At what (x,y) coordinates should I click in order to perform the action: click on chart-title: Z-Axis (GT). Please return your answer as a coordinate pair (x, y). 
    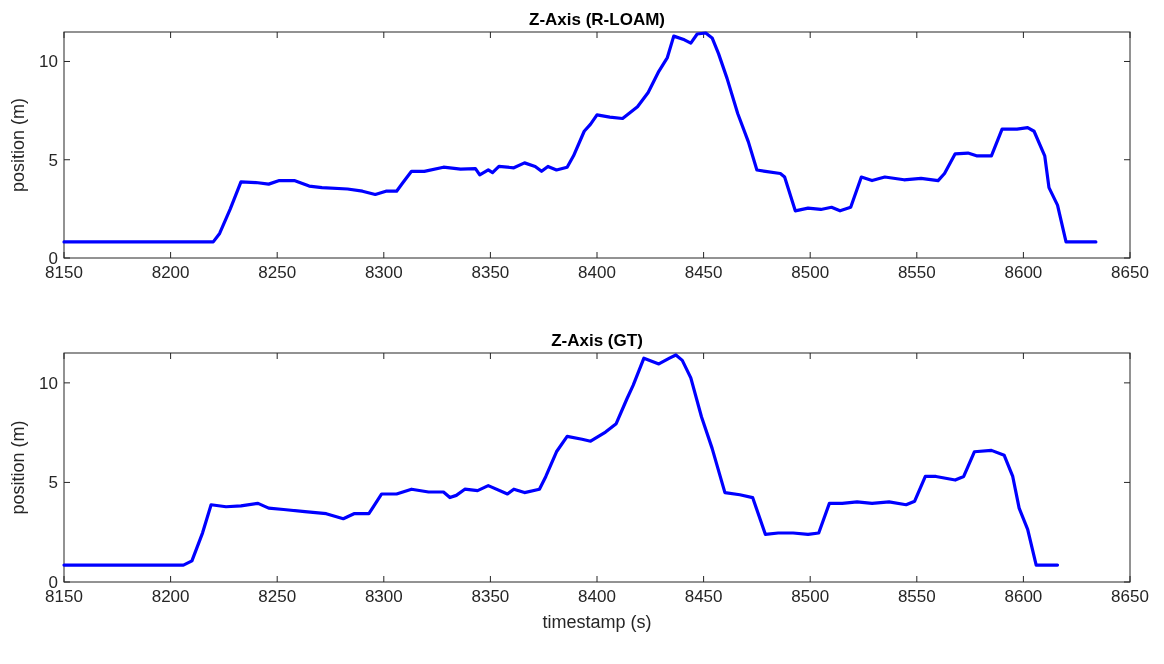
    Looking at the image, I should click on (597, 340).